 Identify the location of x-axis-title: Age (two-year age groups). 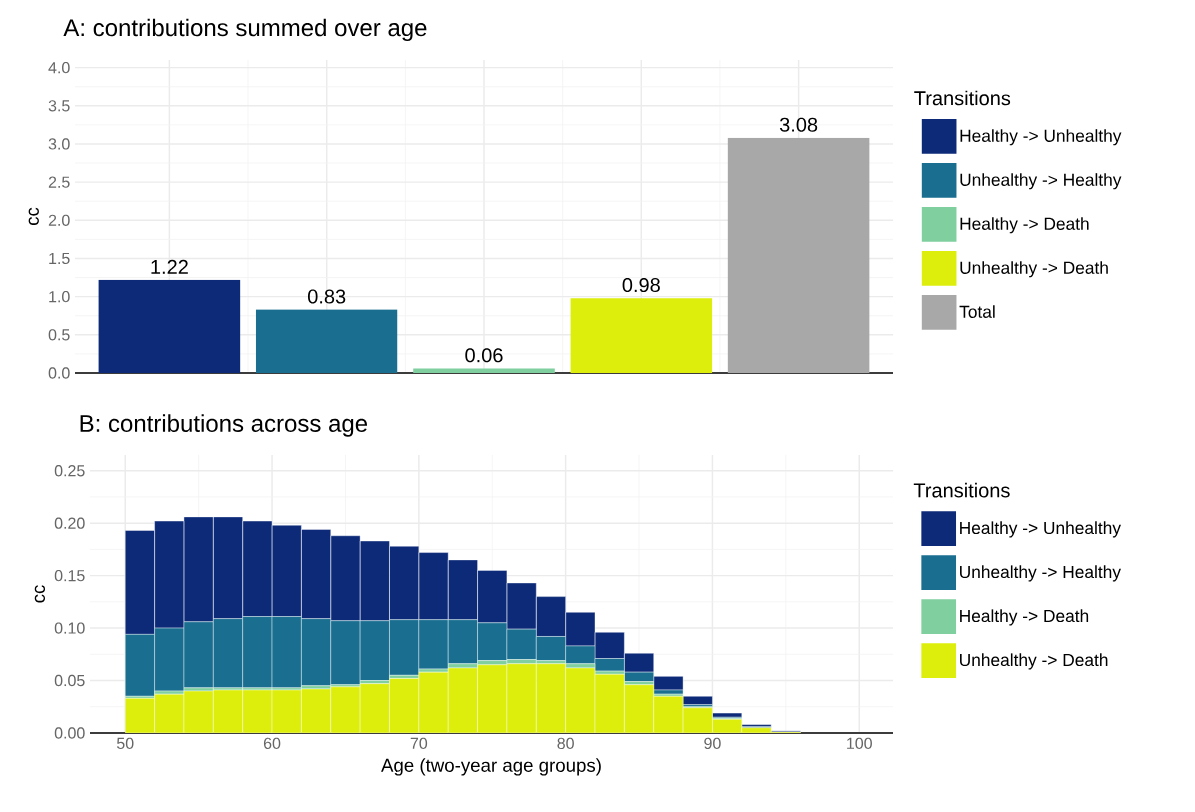
(491, 767).